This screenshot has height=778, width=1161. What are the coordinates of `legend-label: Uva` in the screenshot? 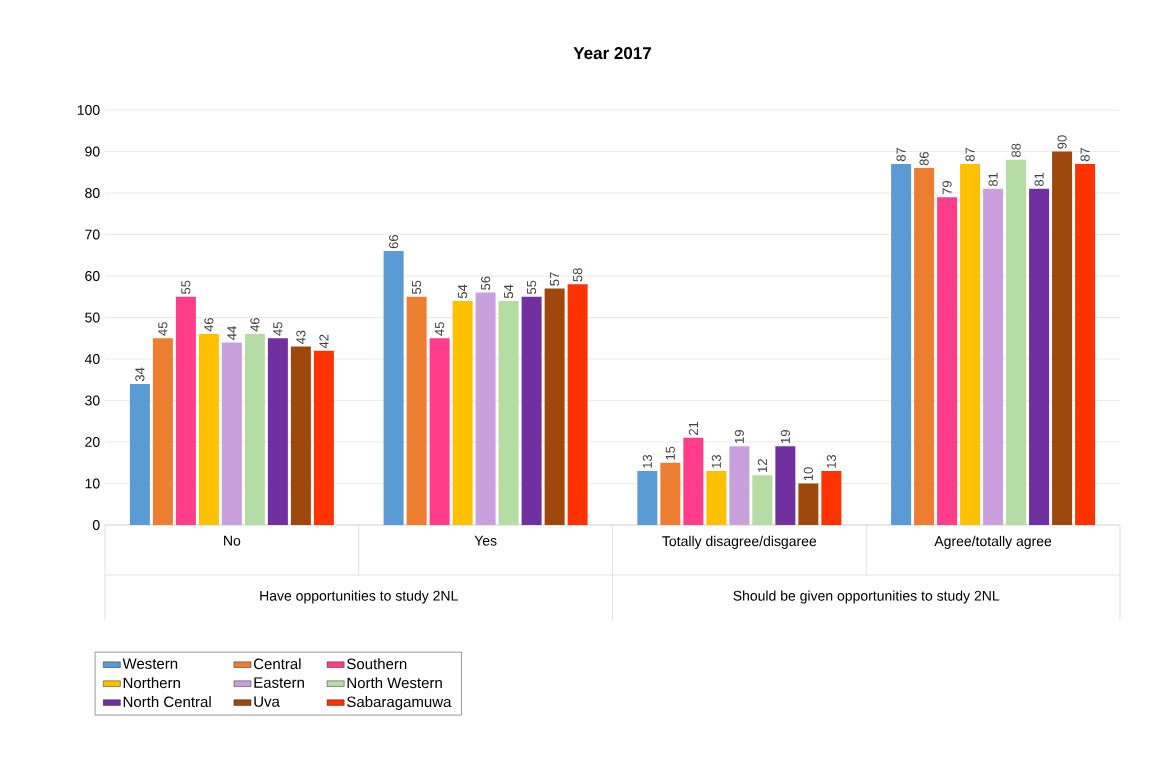 It's located at (267, 701).